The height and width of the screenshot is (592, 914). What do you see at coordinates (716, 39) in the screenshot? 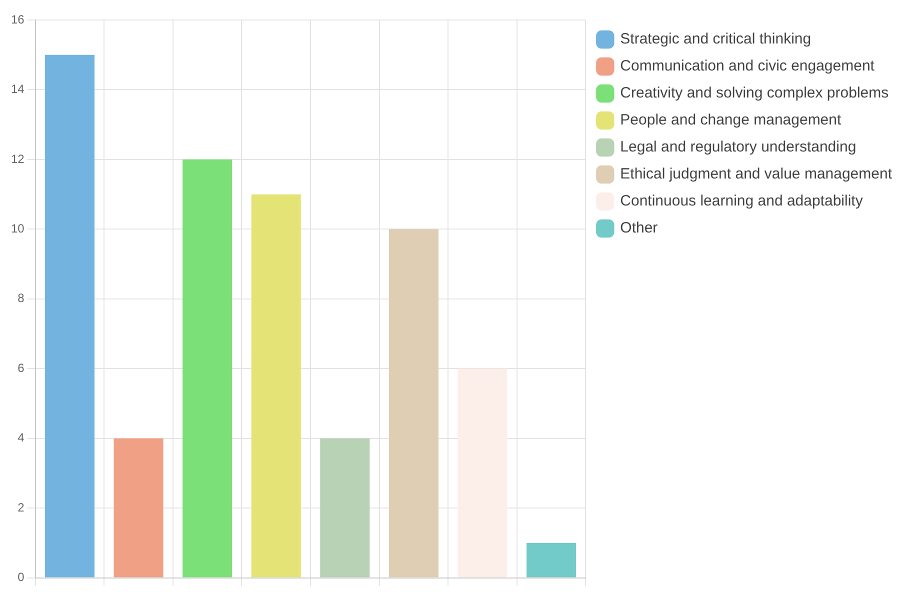
I see `legend-label: Strategic and critical thinking` at bounding box center [716, 39].